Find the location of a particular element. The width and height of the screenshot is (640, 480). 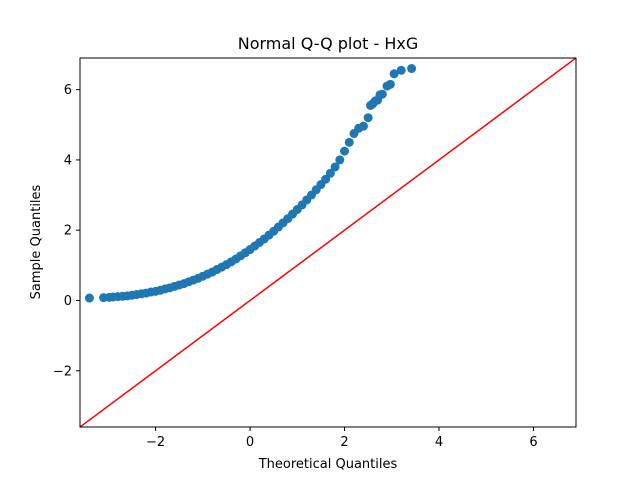

chart-title: Normal Q-Q plot - HxG is located at coordinates (328, 43).